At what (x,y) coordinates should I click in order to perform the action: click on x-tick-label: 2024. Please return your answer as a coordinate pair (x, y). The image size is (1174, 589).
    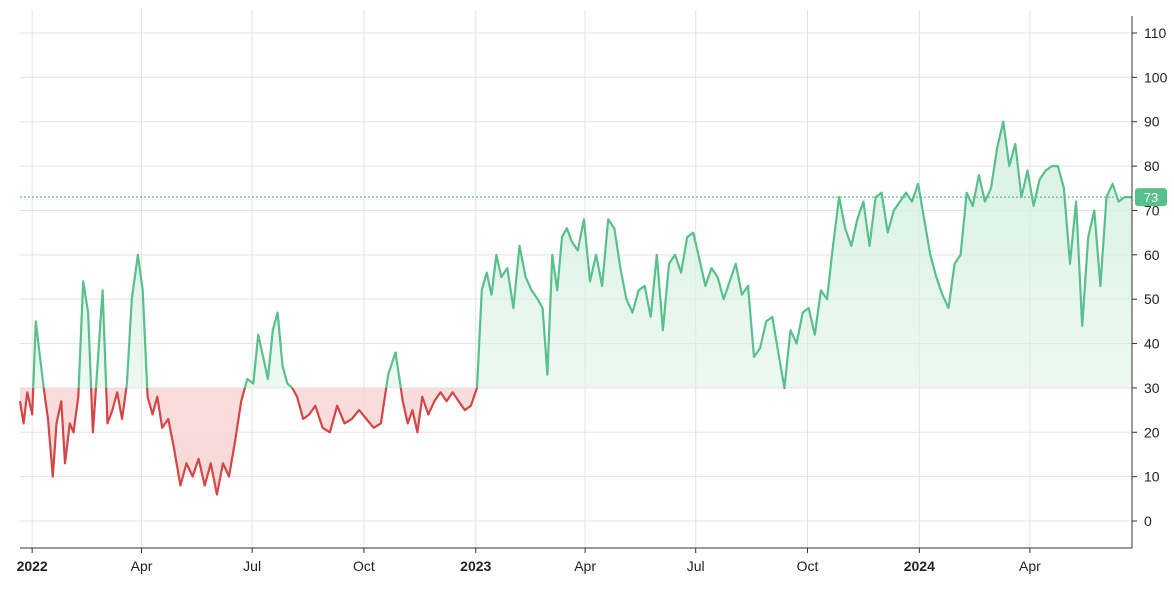
    Looking at the image, I should click on (919, 566).